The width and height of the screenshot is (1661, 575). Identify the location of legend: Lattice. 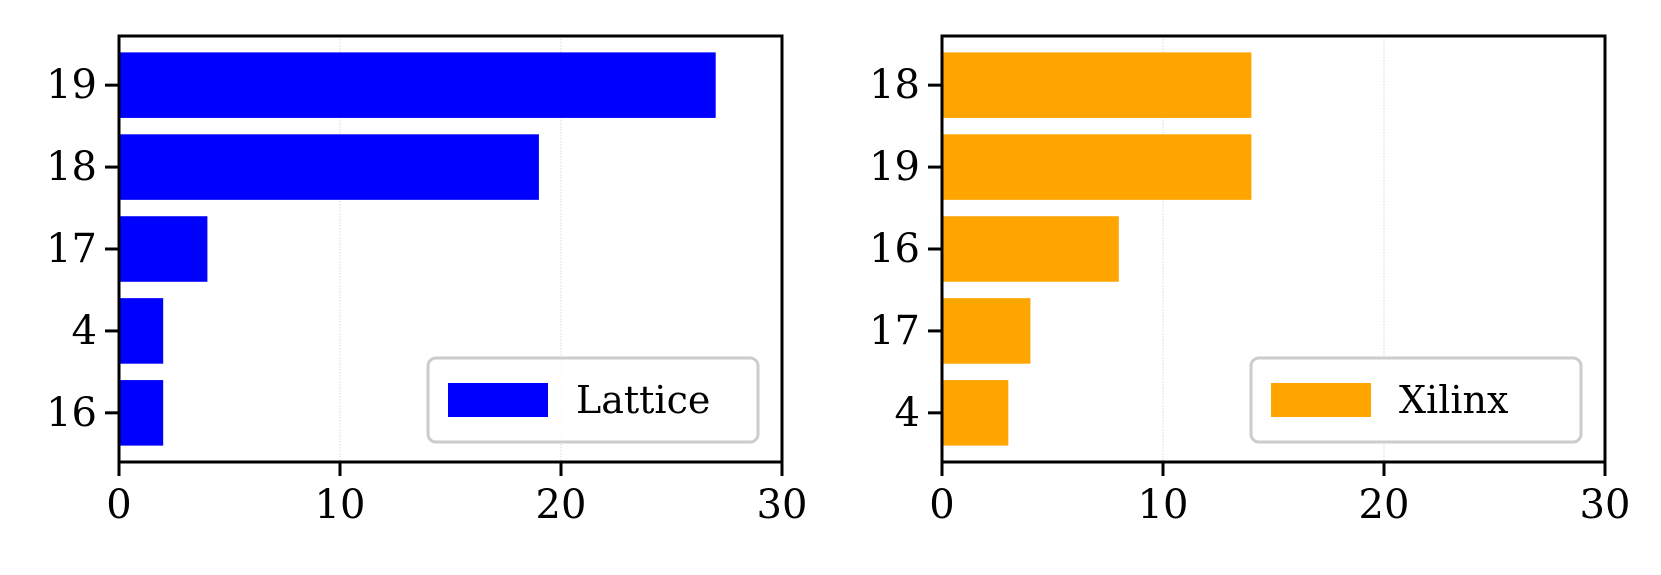
(593, 400).